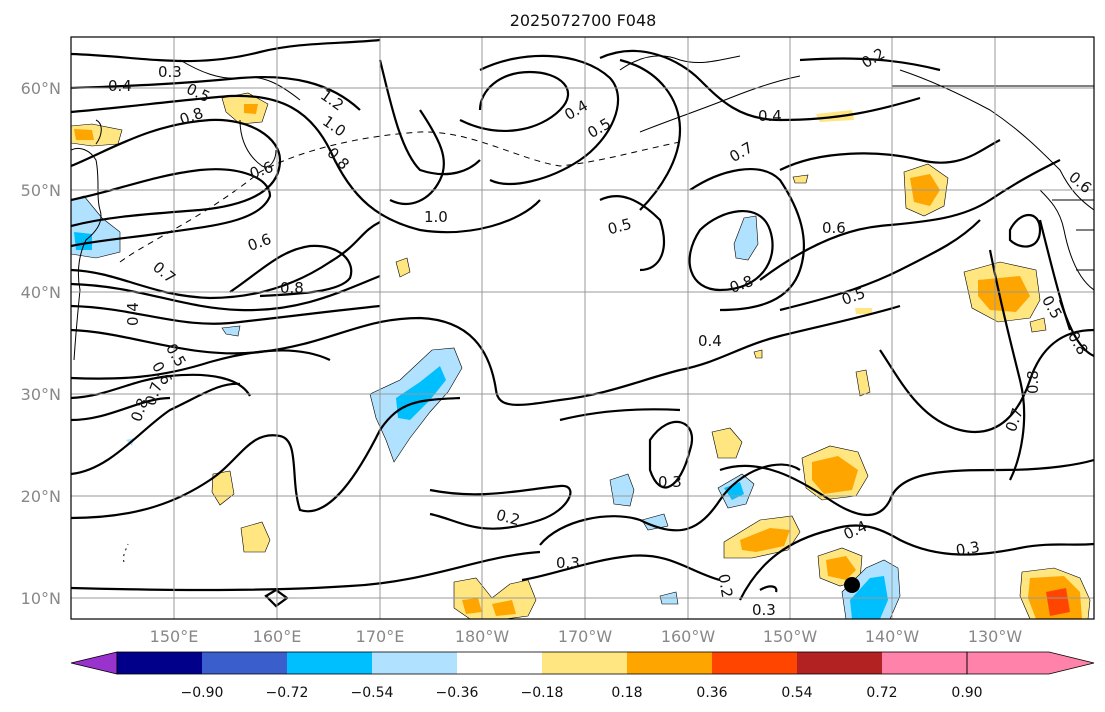  Describe the element at coordinates (881, 693) in the screenshot. I see `colorbar-tick: 0.72` at that location.